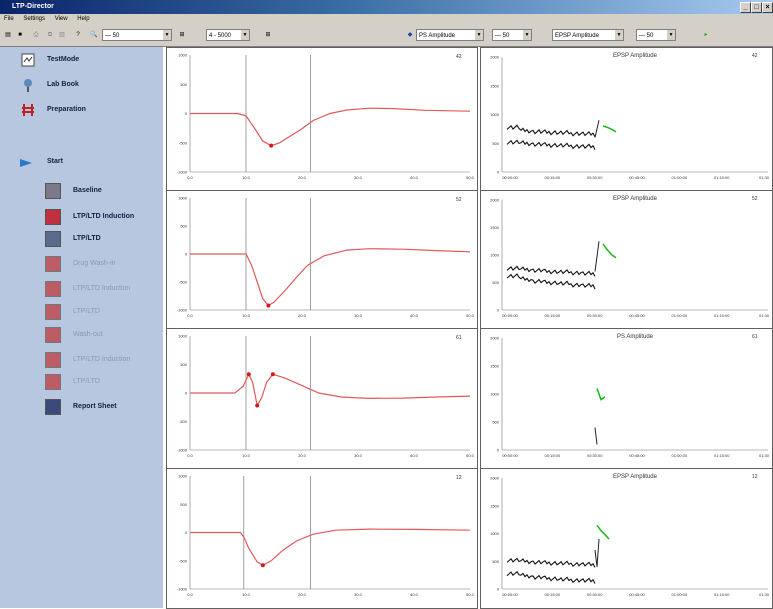  I want to click on scale-combo: — 50 ▼, so click(137, 35).